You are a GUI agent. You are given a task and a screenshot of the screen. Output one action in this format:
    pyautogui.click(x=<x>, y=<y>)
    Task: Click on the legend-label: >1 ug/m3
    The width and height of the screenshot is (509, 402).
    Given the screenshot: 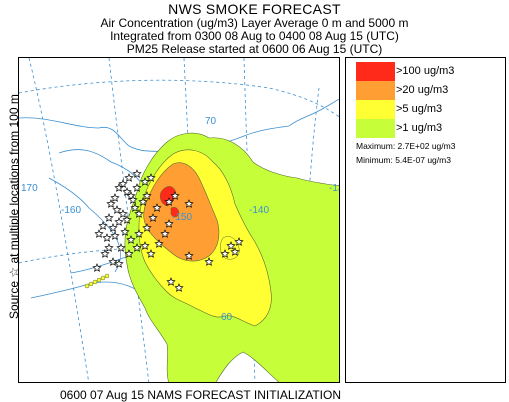 What is the action you would take?
    pyautogui.click(x=419, y=128)
    